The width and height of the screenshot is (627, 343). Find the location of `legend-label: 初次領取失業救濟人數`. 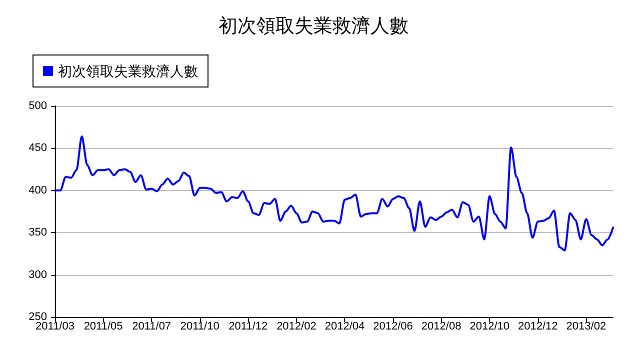

legend-label: 初次領取失業救濟人數 is located at coordinates (128, 71).